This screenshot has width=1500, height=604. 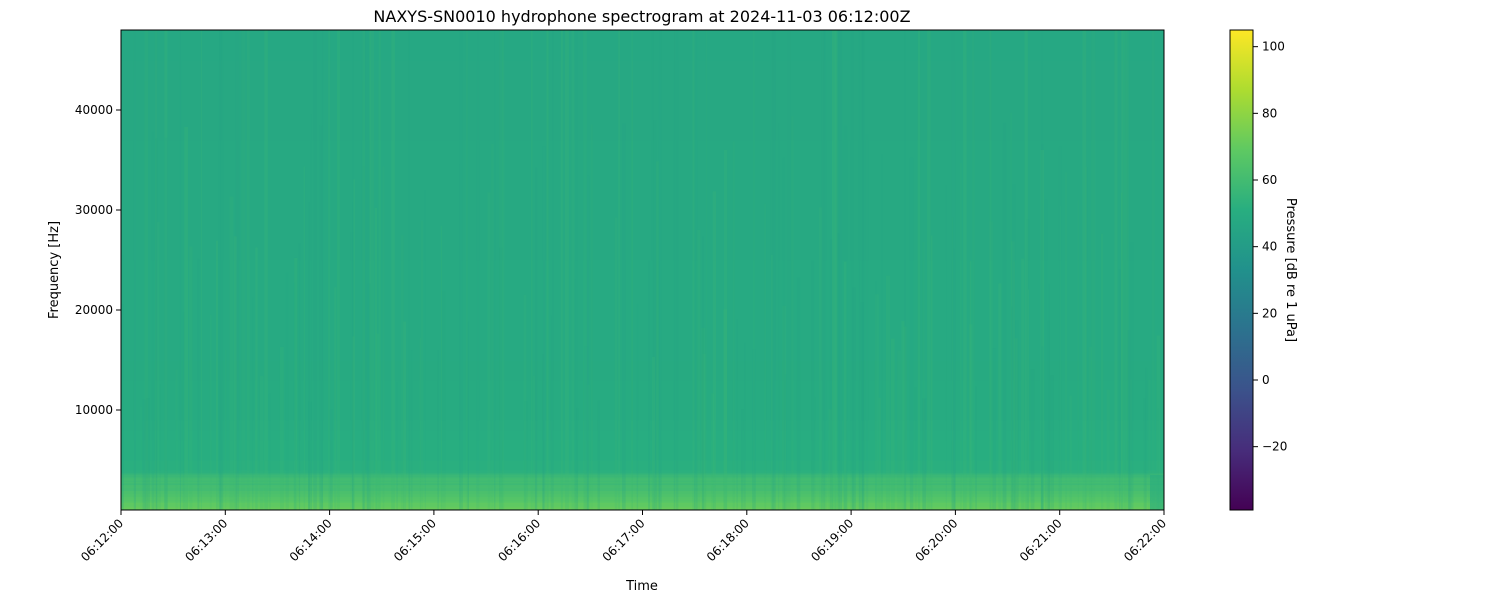 What do you see at coordinates (1274, 447) in the screenshot?
I see `colorbar-tick-label: −20` at bounding box center [1274, 447].